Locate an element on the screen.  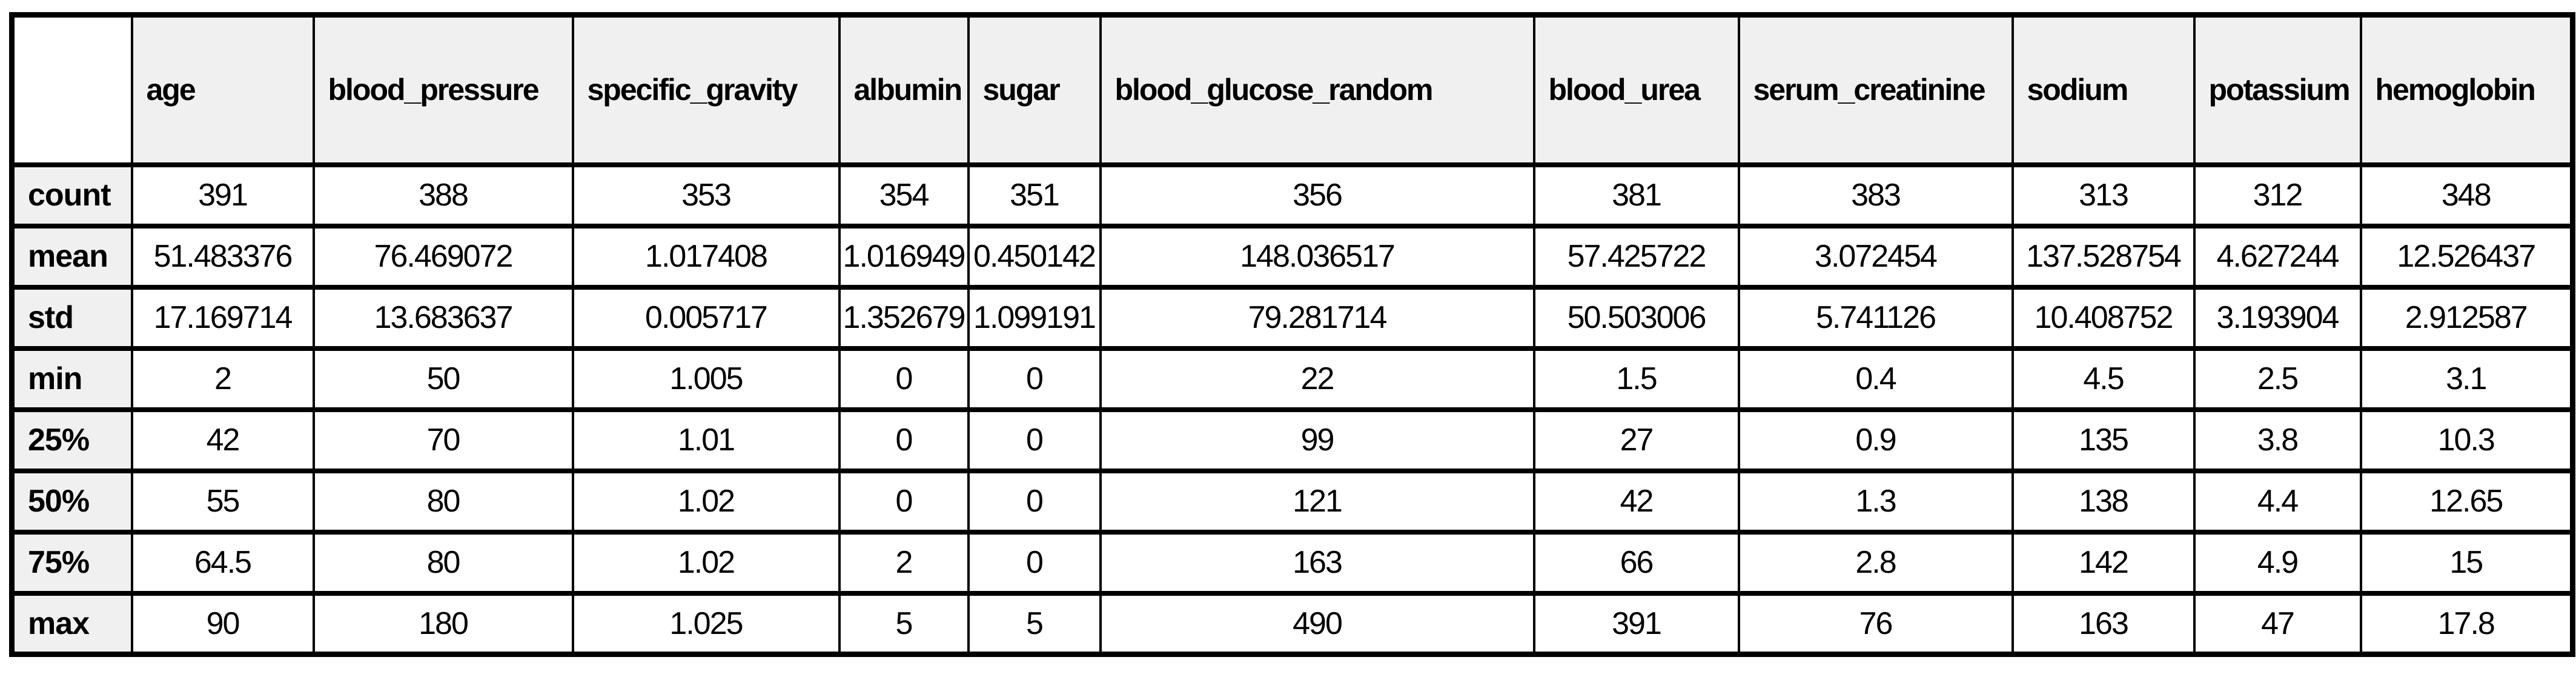
cell-max-sugar: 5 is located at coordinates (1034, 624).